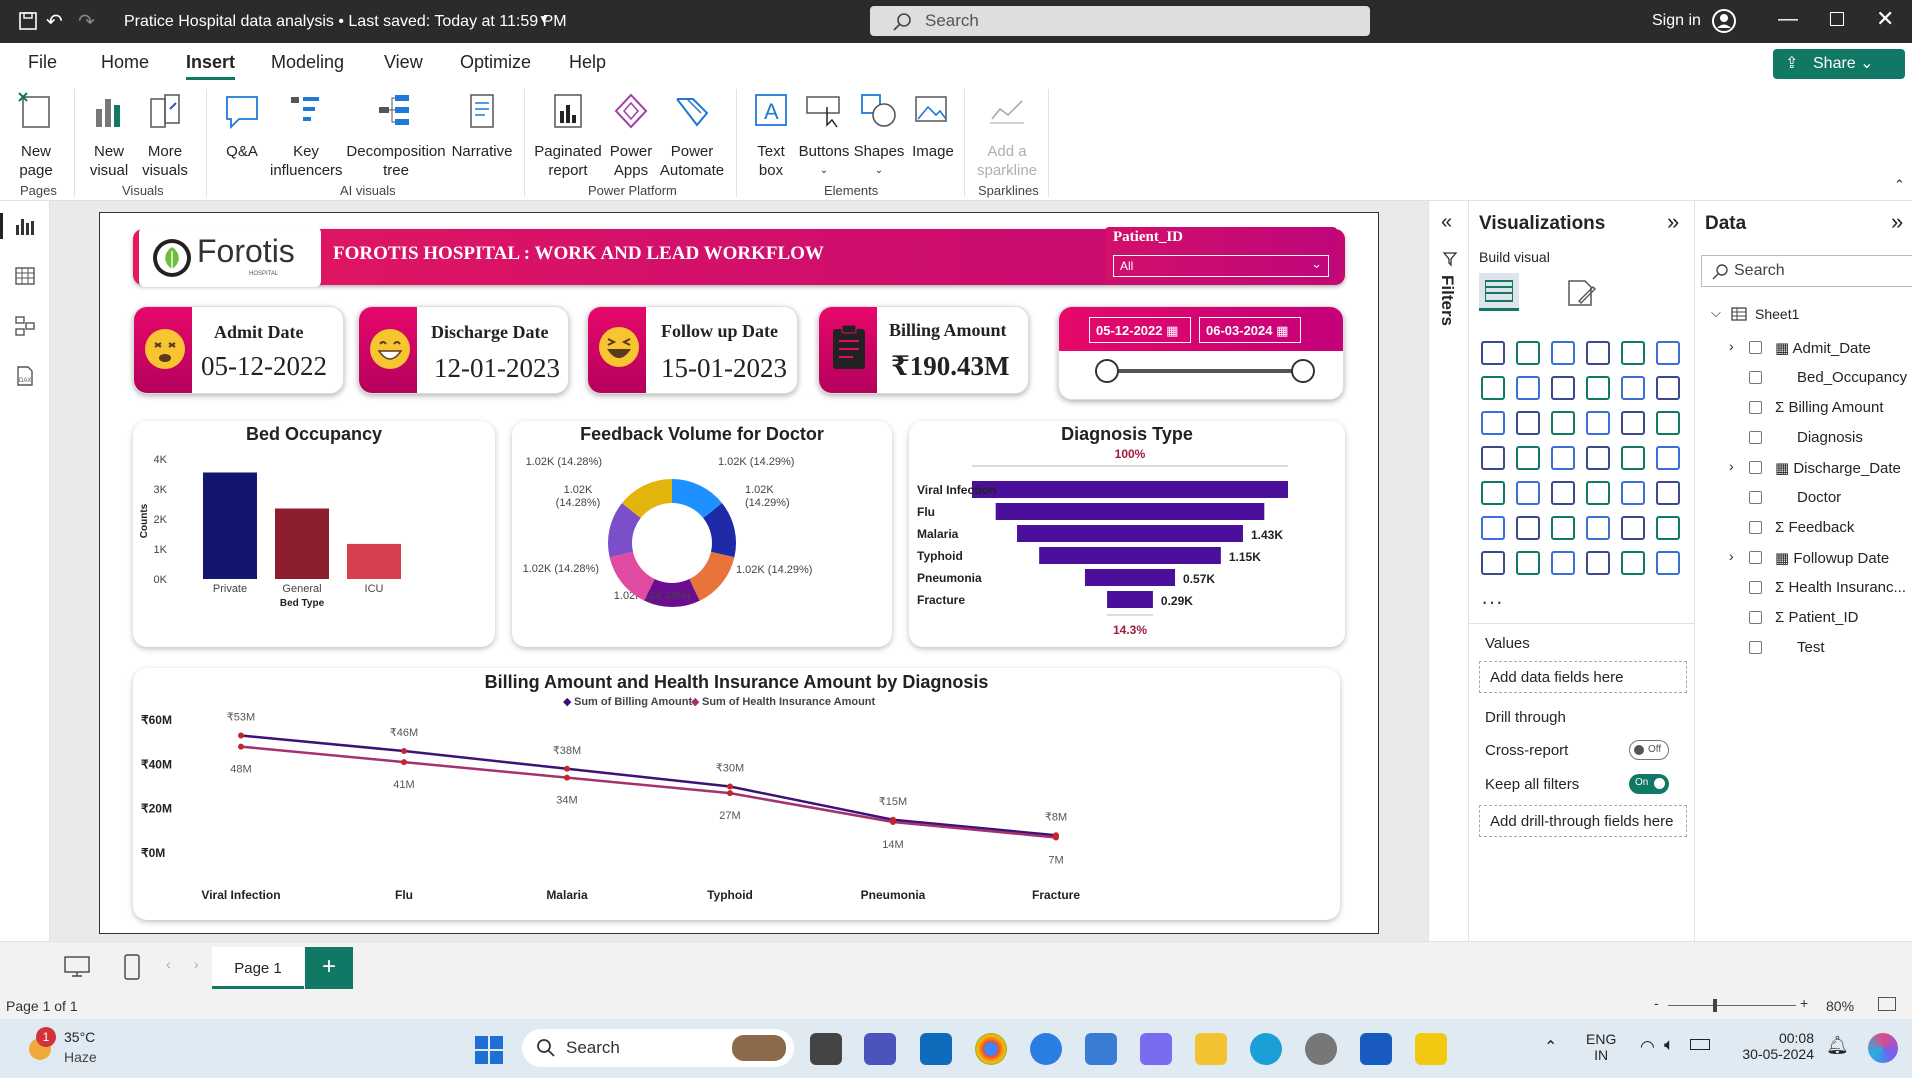  I want to click on field-item: Diagnosis, so click(1830, 437).